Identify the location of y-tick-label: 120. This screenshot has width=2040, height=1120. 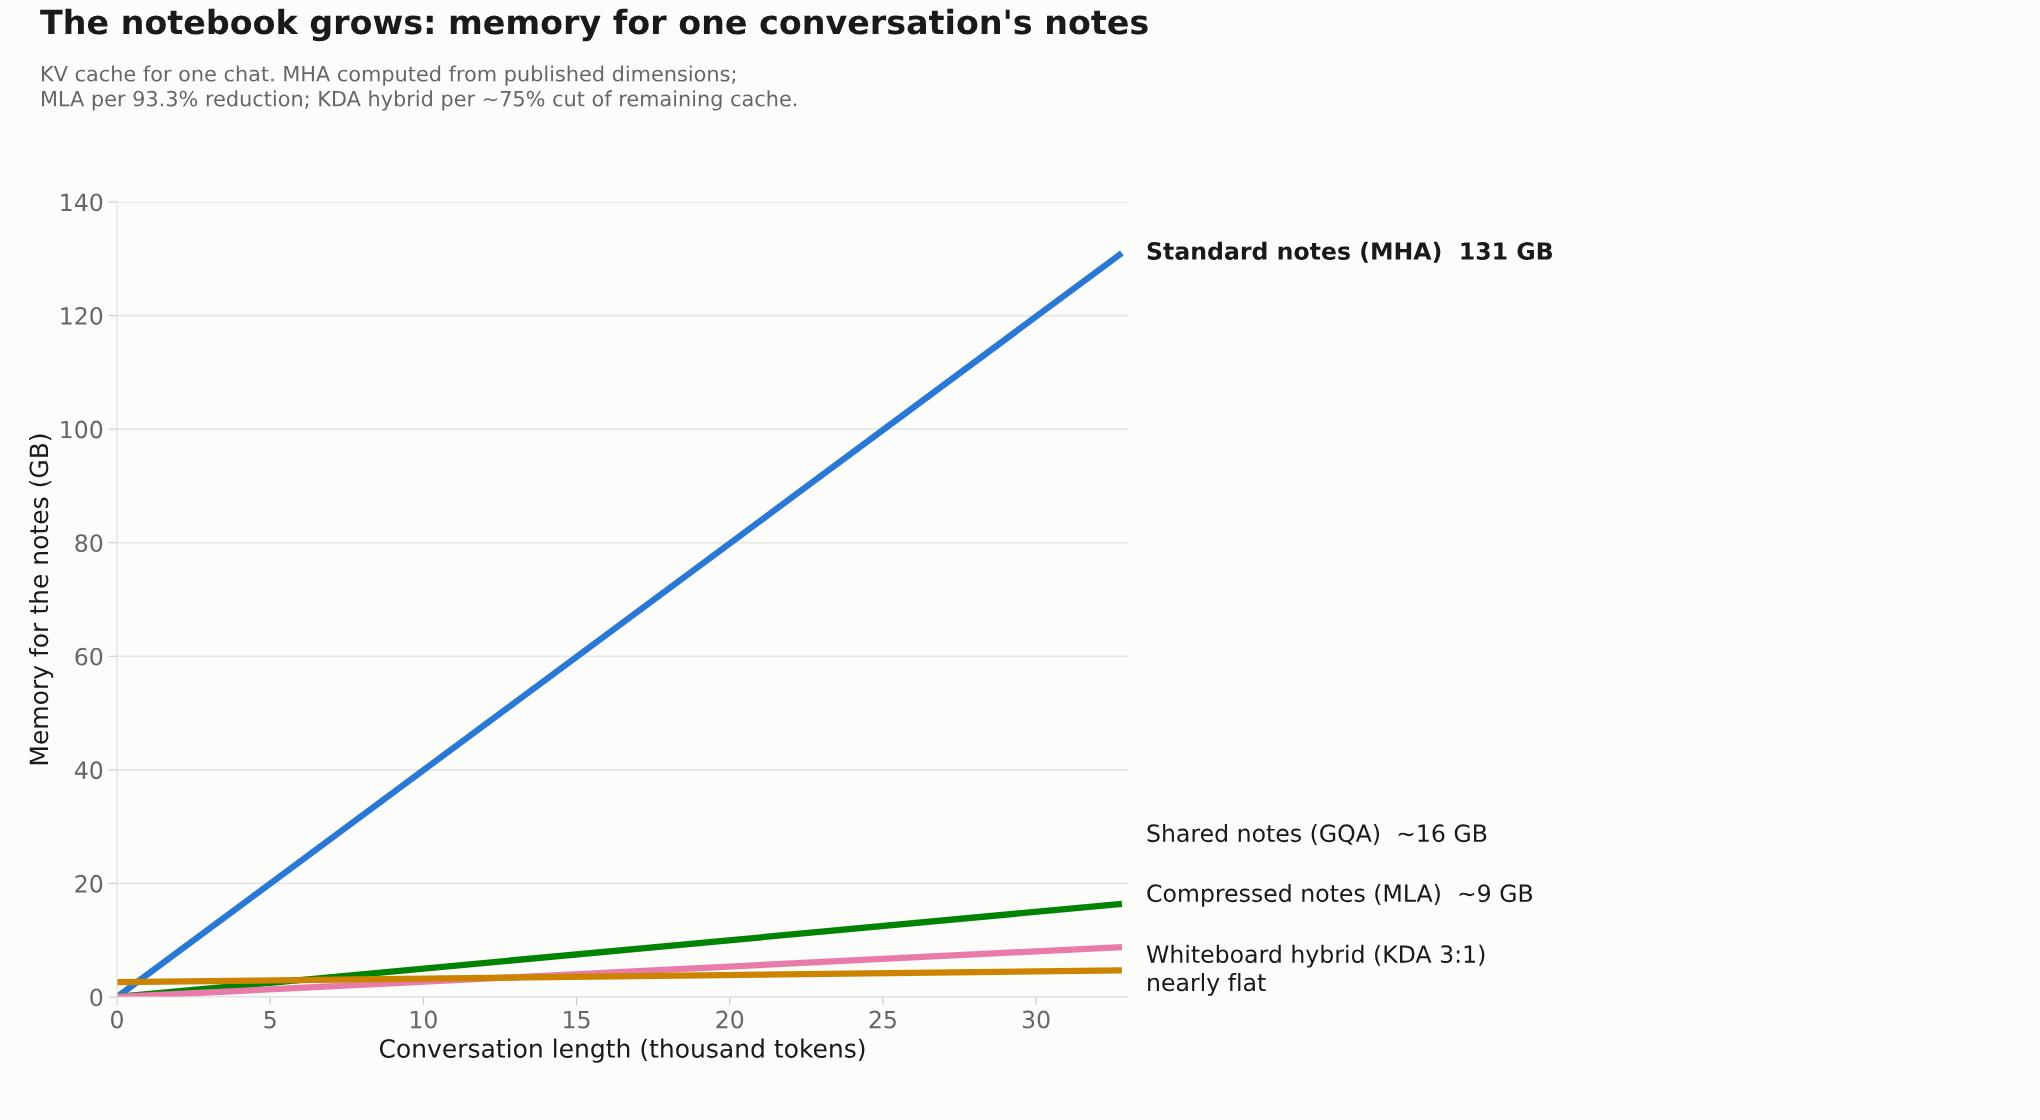
(82, 316).